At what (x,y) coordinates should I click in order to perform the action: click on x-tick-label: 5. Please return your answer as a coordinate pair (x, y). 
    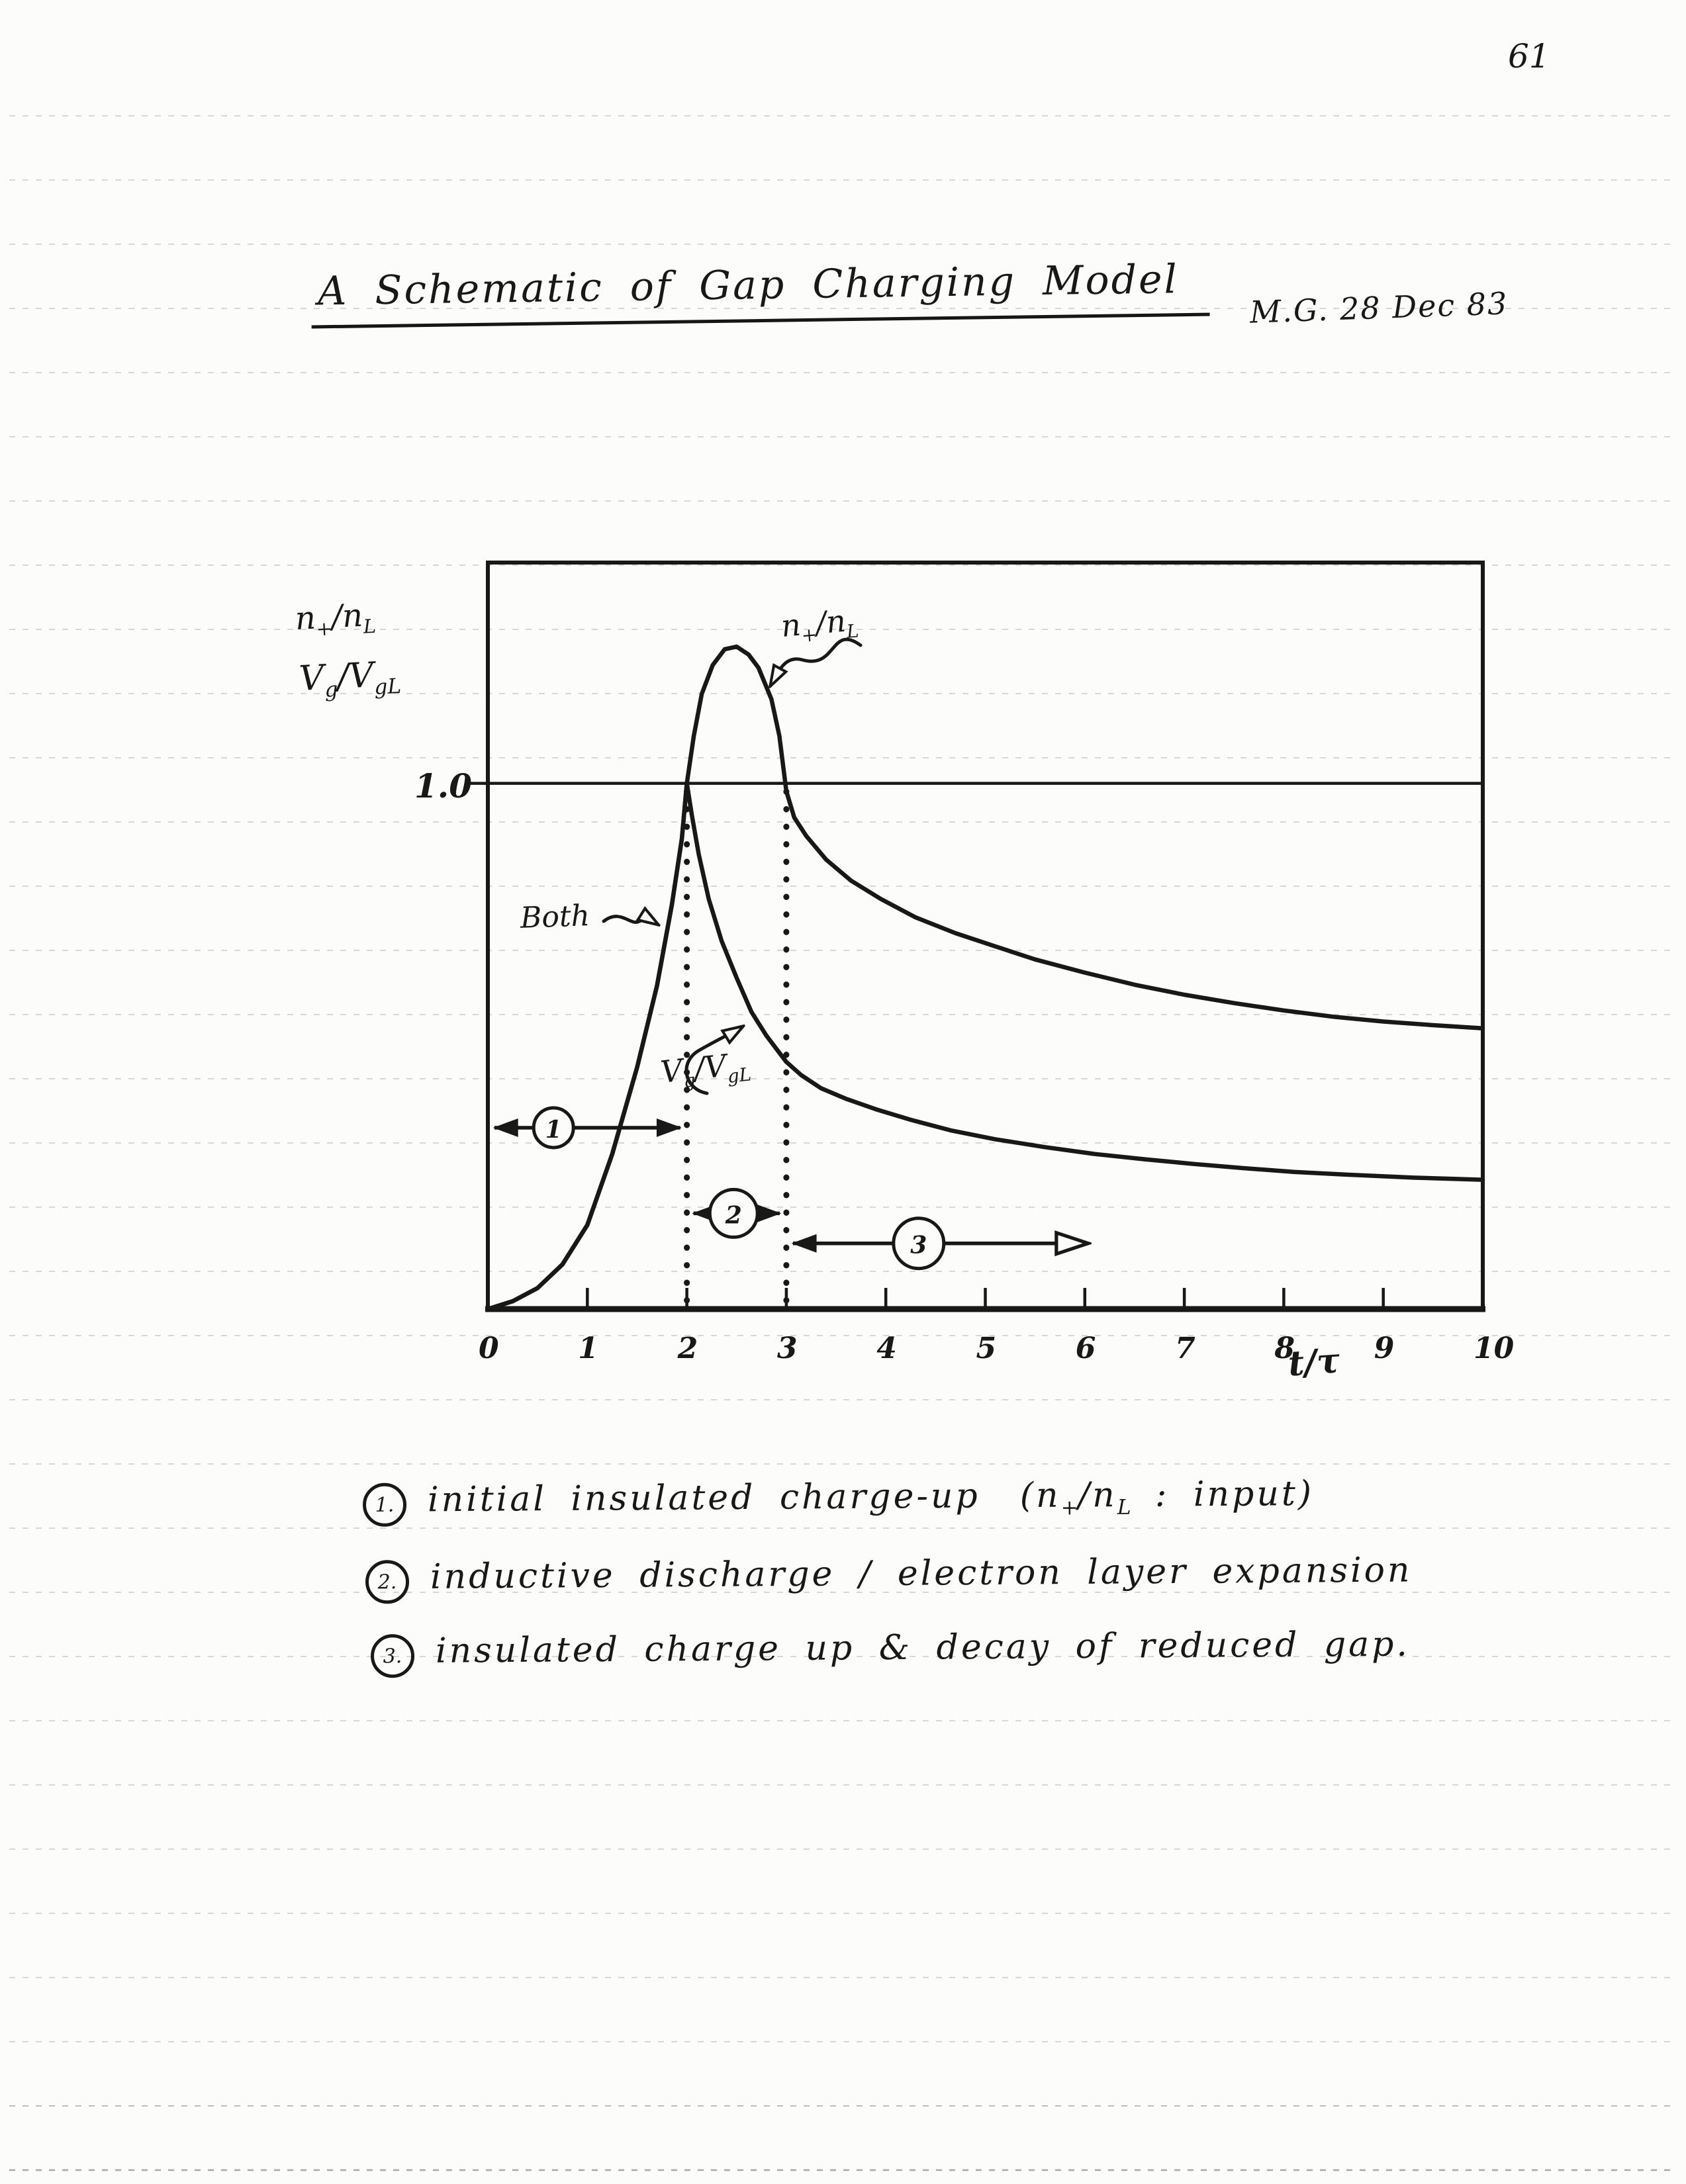
    Looking at the image, I should click on (987, 1348).